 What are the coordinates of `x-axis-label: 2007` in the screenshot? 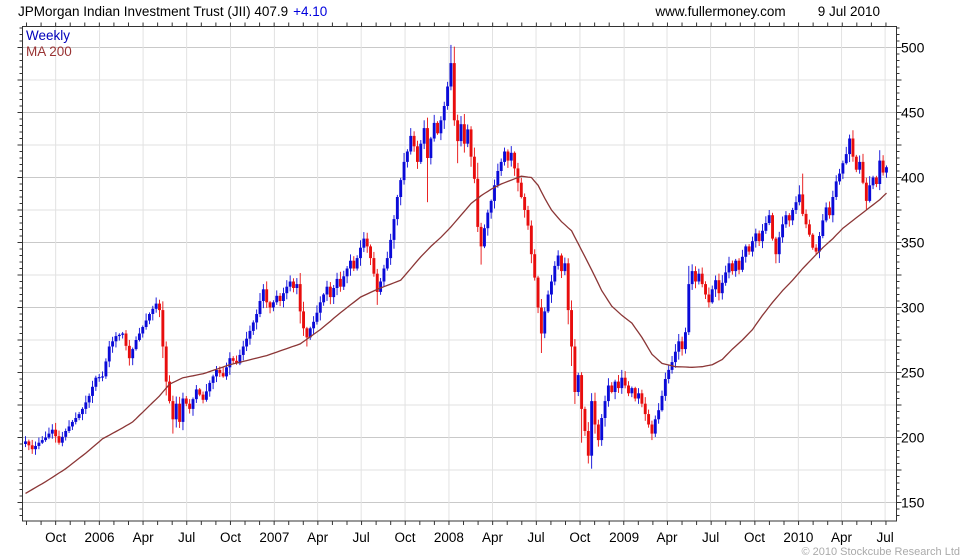 It's located at (274, 537).